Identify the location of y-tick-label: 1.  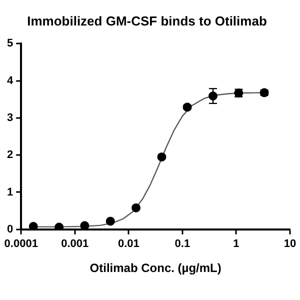
(10, 192).